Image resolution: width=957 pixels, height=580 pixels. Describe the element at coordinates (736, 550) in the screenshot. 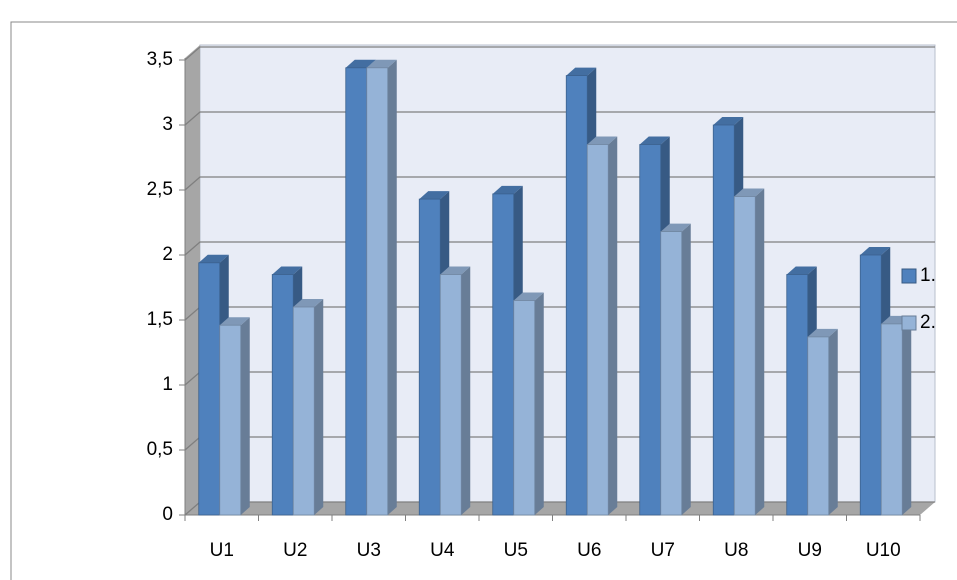

I see `x-tick-label: U8` at that location.